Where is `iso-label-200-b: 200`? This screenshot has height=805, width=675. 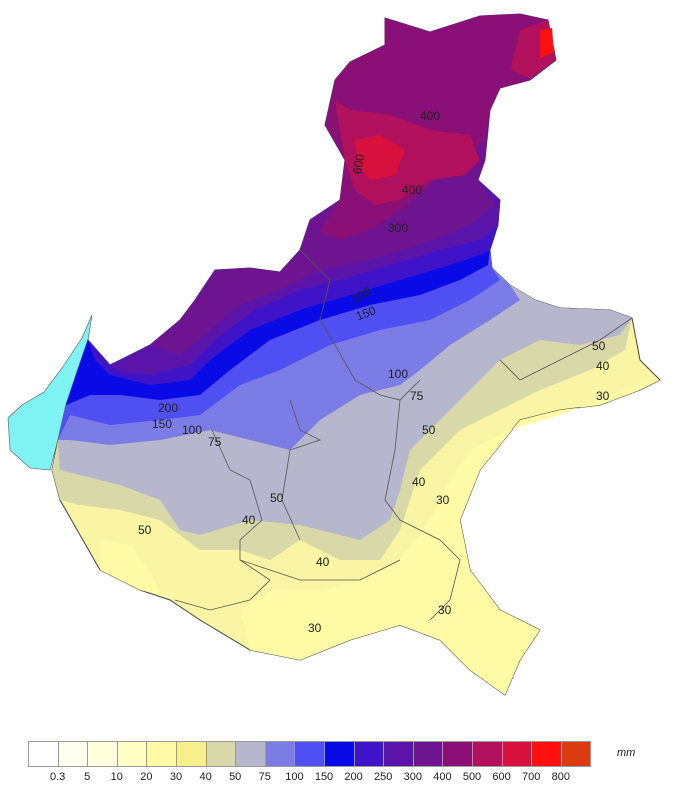 iso-label-200-b: 200 is located at coordinates (168, 408).